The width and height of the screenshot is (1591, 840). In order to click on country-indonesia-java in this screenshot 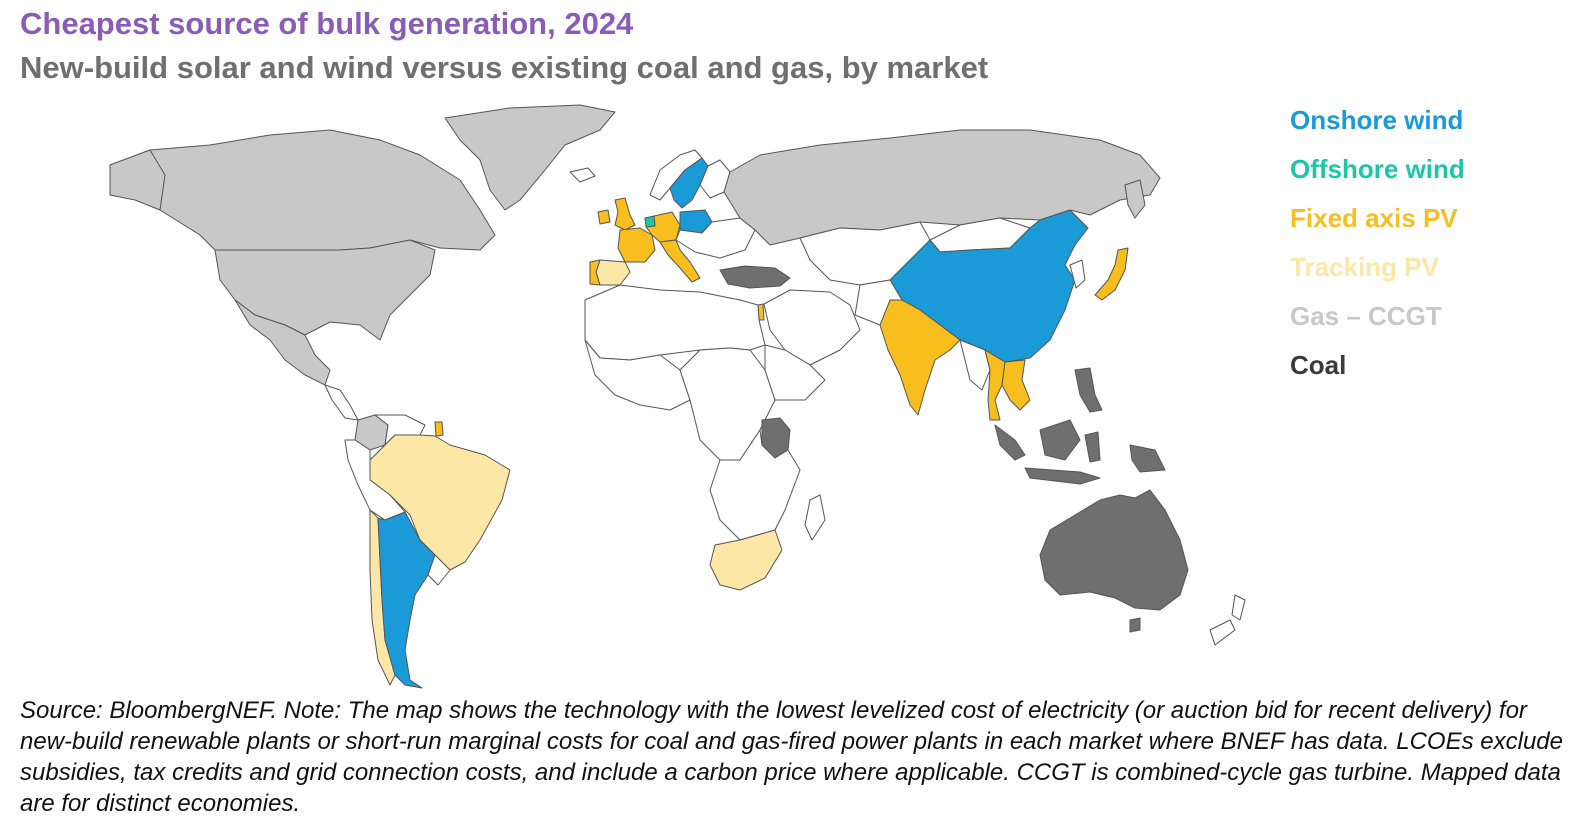, I will do `click(1062, 476)`.